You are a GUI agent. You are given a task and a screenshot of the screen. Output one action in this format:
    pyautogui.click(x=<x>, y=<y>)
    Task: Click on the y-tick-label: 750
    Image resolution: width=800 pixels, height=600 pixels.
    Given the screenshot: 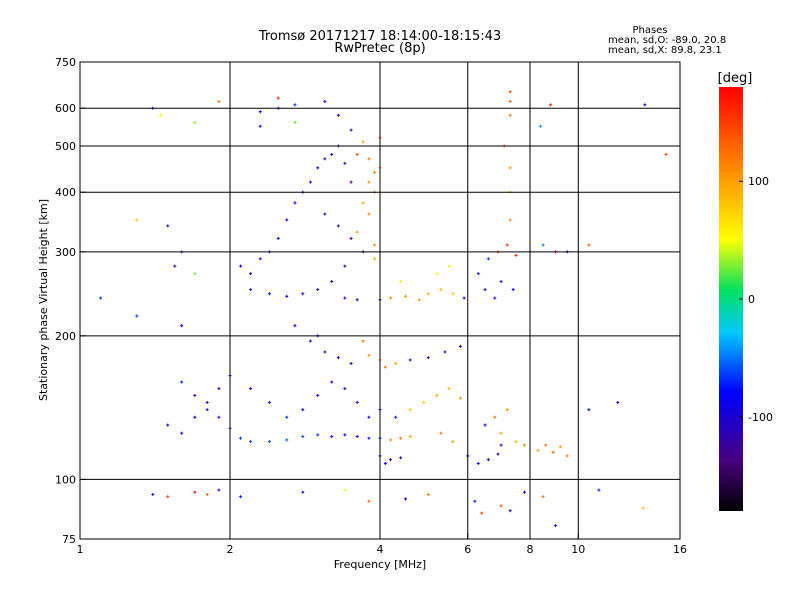 What is the action you would take?
    pyautogui.click(x=65, y=62)
    